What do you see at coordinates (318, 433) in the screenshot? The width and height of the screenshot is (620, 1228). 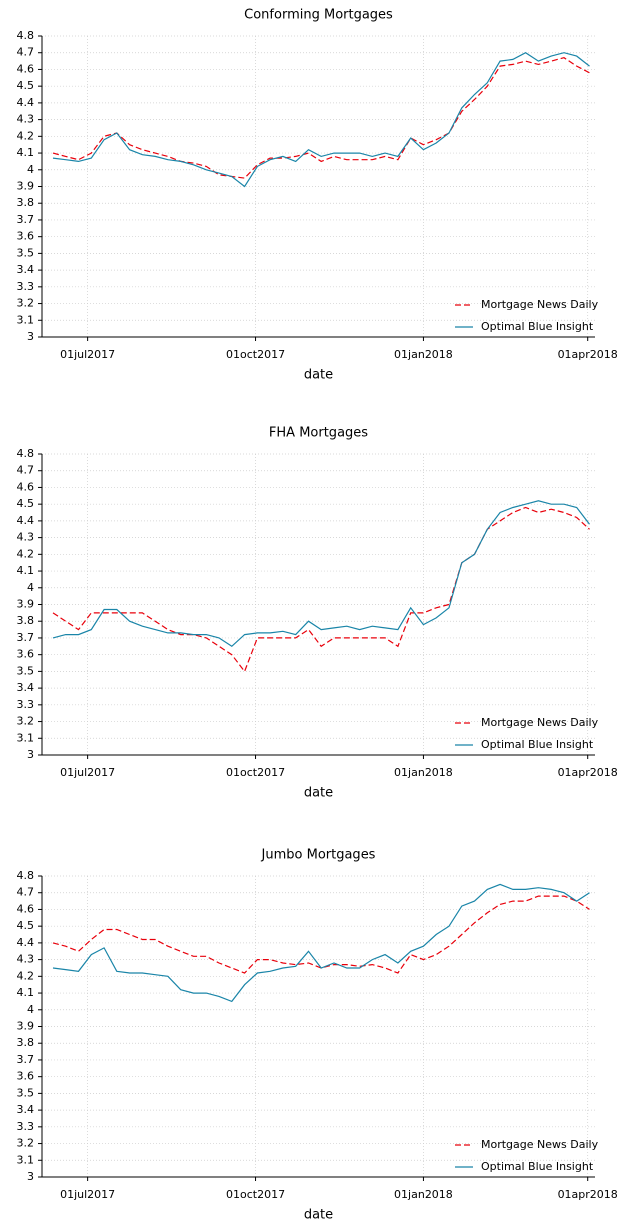 I see `chart-title: FHA Mortgages` at bounding box center [318, 433].